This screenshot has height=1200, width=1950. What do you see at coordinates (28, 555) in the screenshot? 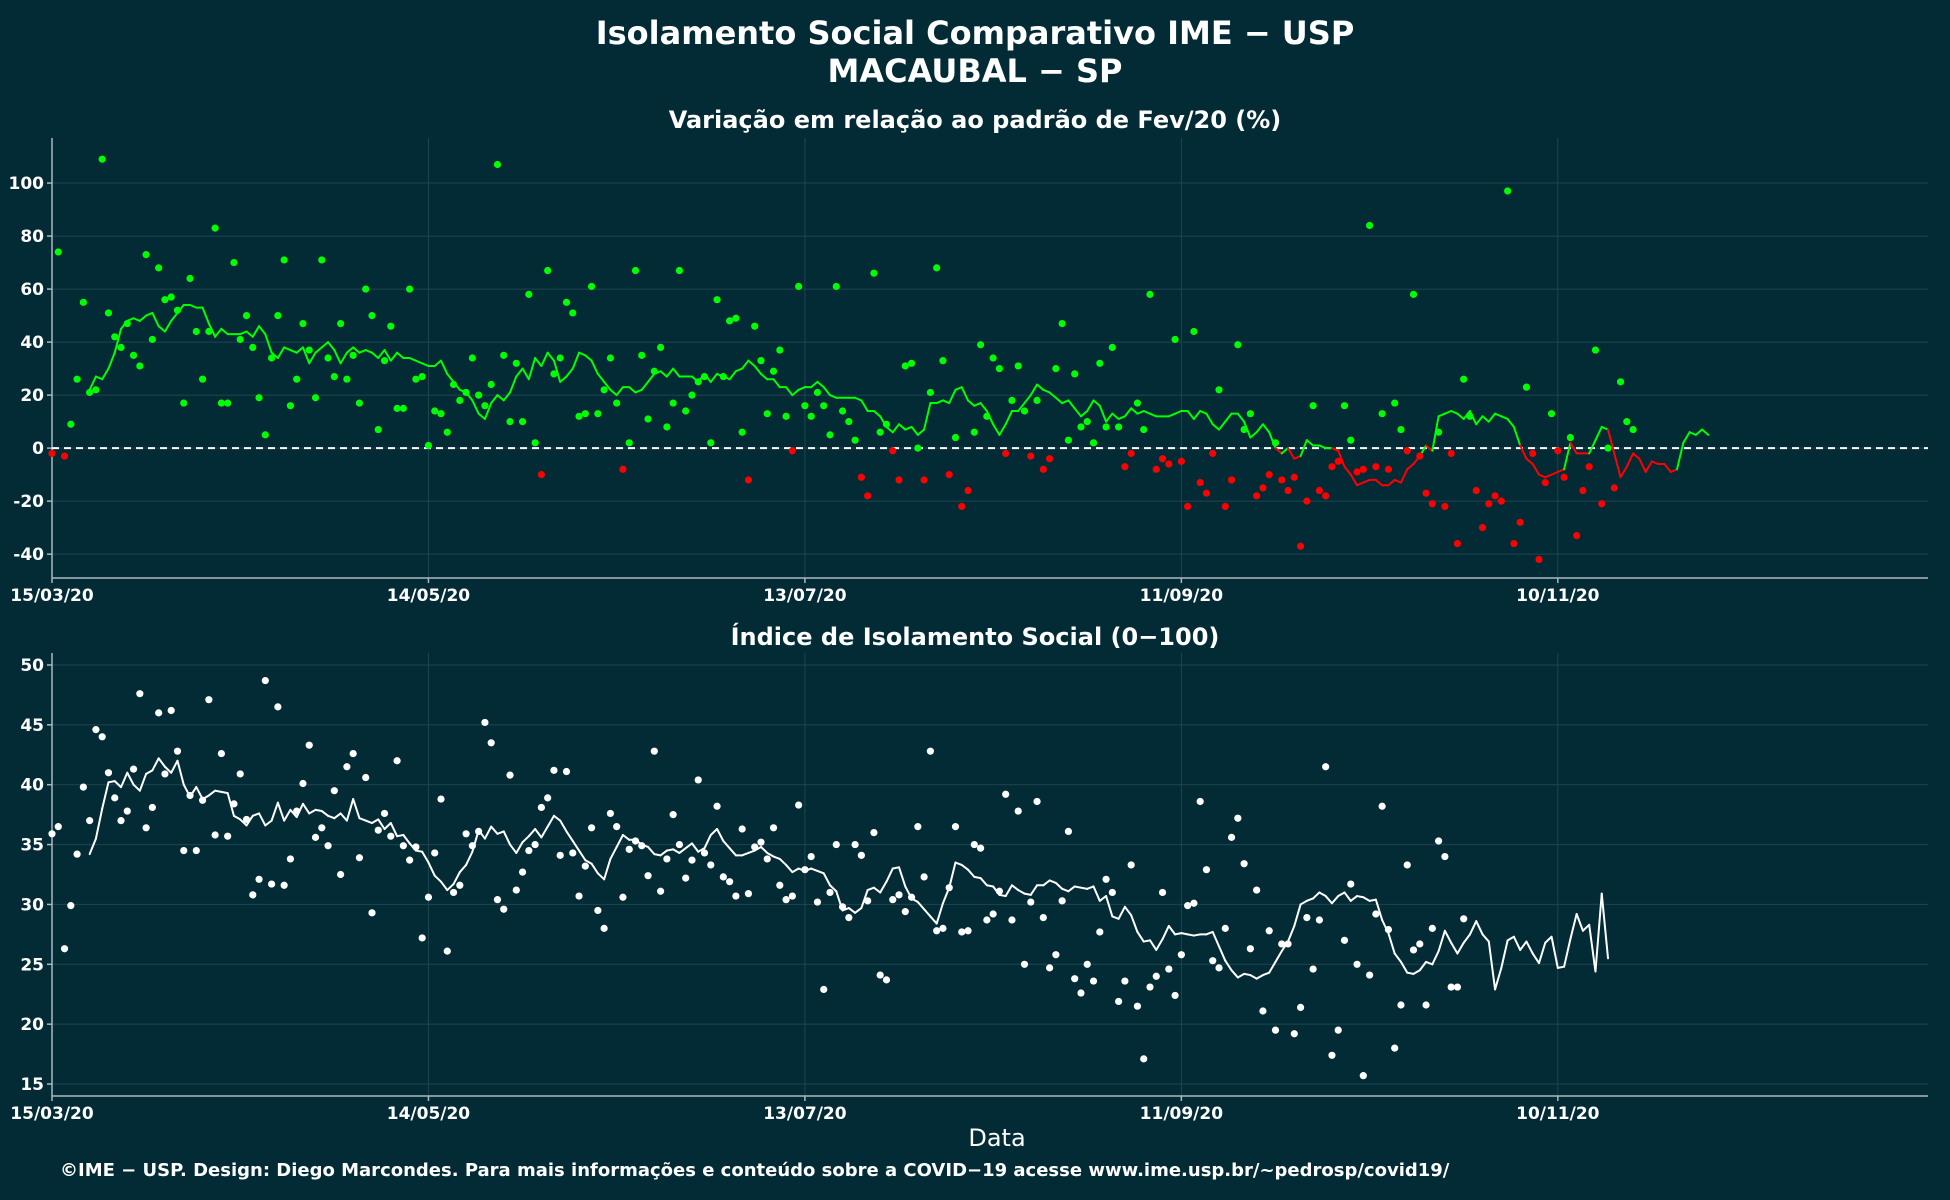
I see `y-tick-label: -40` at bounding box center [28, 555].